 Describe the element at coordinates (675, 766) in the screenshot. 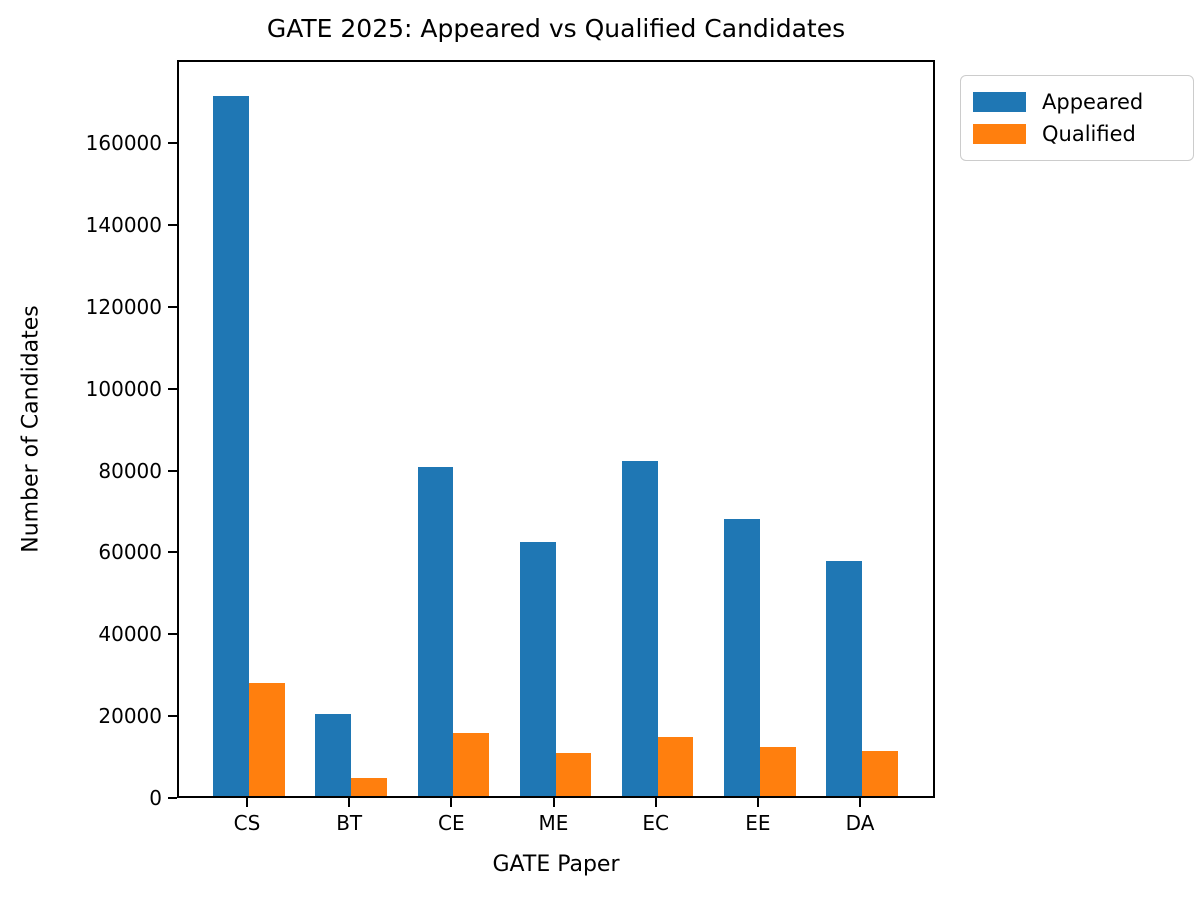

I see `bar-qualified-ec` at that location.